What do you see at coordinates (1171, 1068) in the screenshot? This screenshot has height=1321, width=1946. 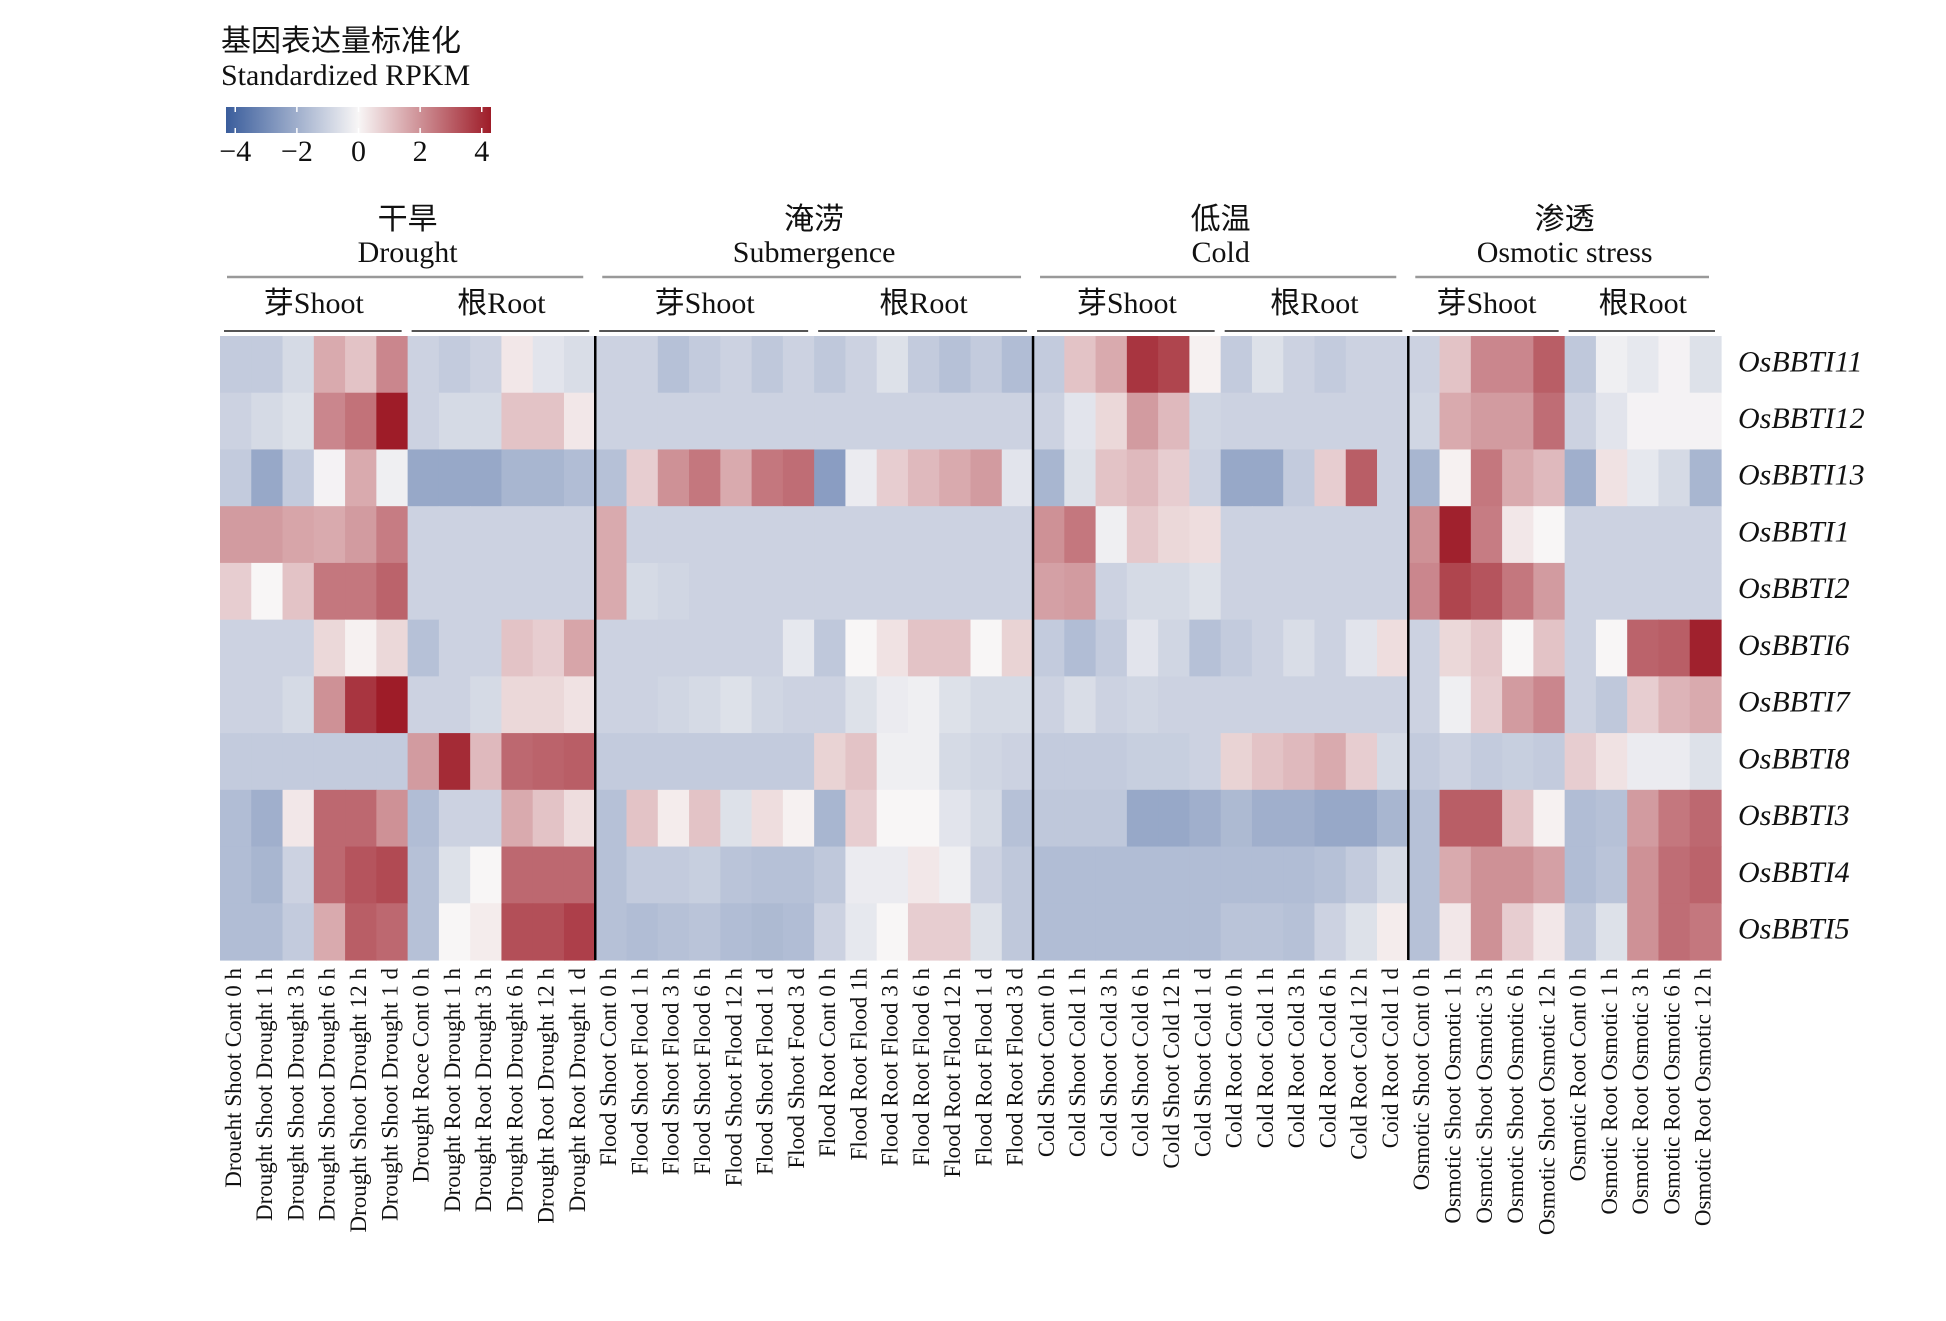 I see `column-label: Cold Shoot Cold 12 h` at bounding box center [1171, 1068].